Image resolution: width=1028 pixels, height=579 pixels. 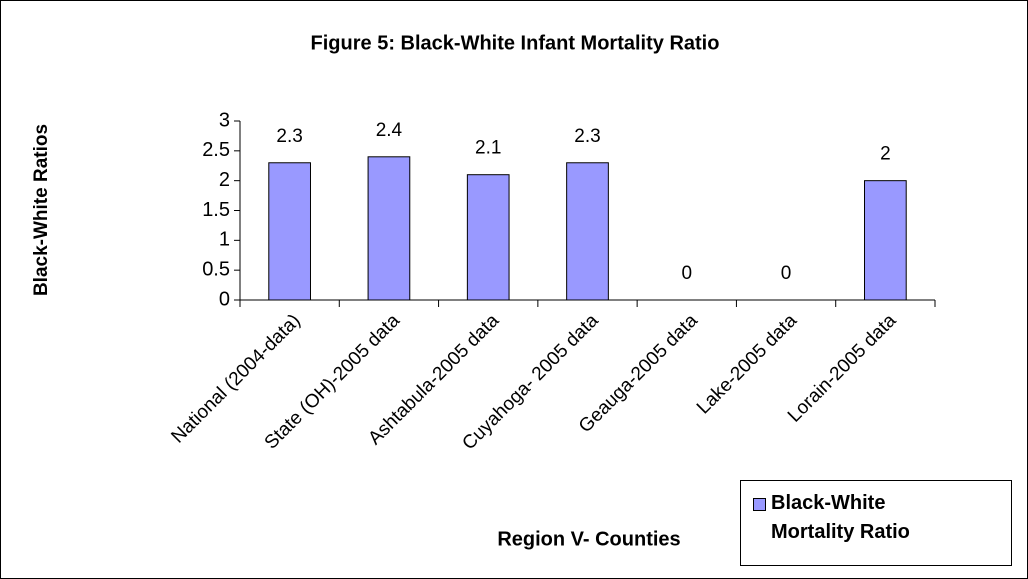 What do you see at coordinates (224, 299) in the screenshot?
I see `y-tick-label: 0` at bounding box center [224, 299].